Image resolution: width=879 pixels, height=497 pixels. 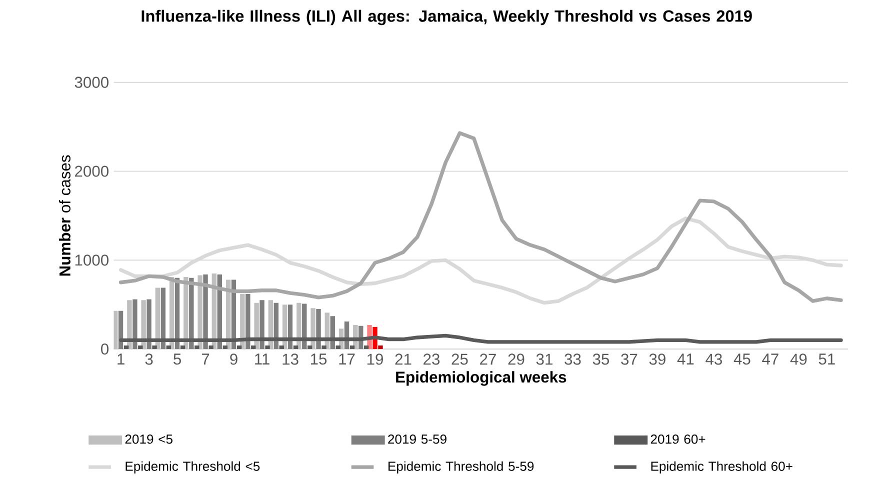 I want to click on x-tick-label: 43, so click(x=714, y=359).